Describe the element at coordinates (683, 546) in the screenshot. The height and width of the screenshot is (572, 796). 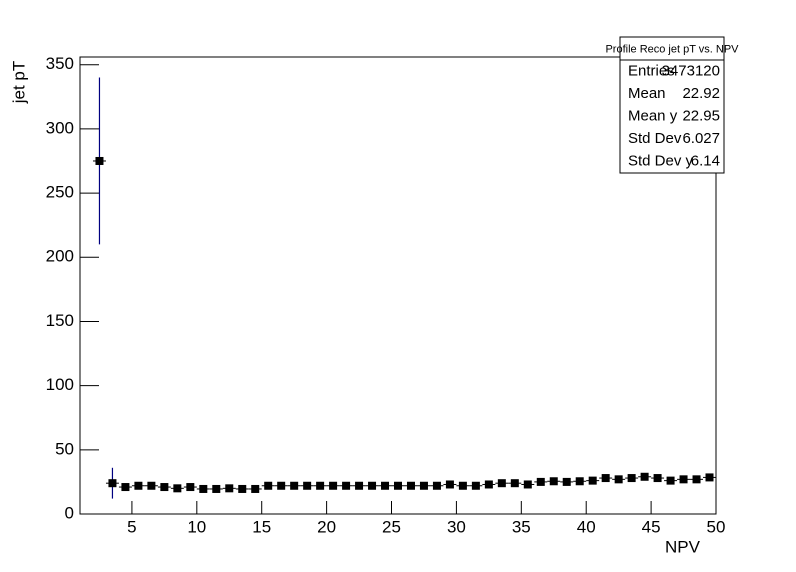
I see `x-axis-label: NPV` at that location.